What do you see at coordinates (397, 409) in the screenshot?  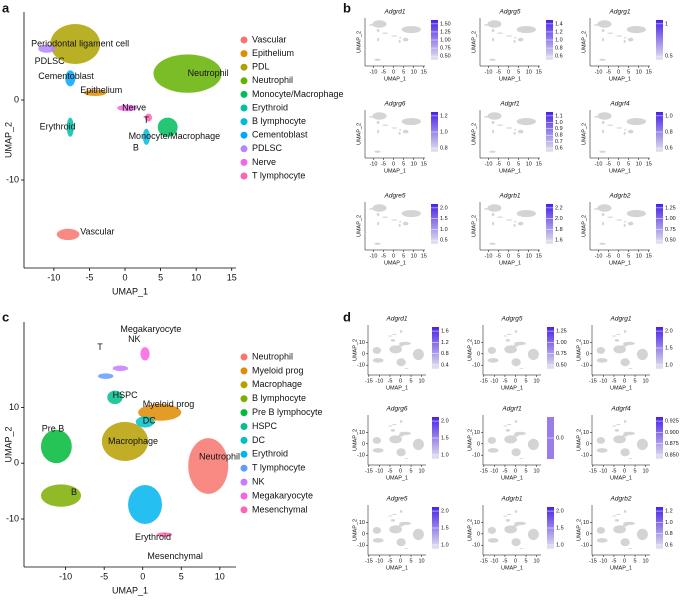 I see `gene-title: Adgrg6` at bounding box center [397, 409].